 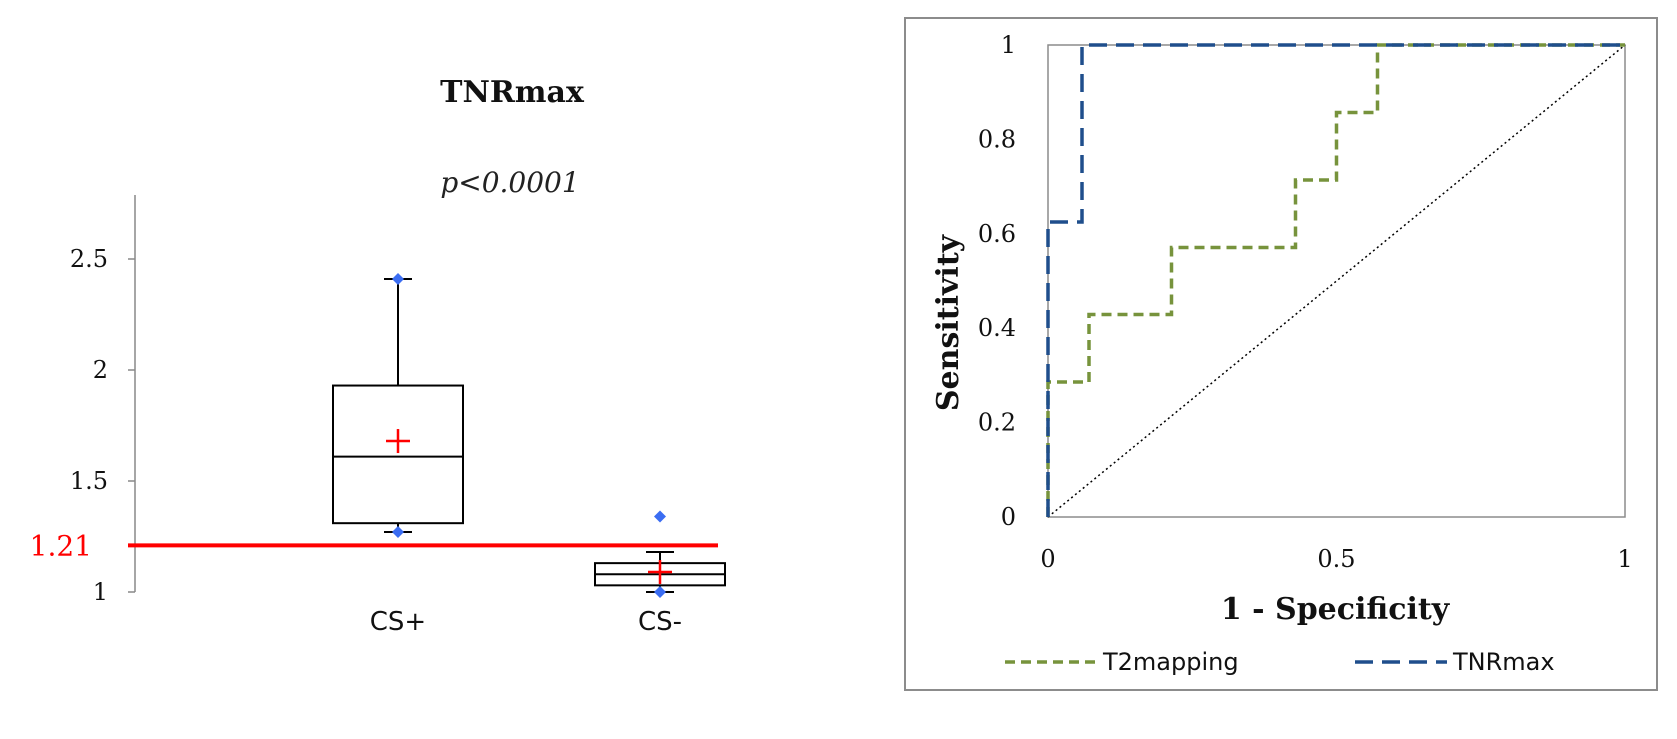 What do you see at coordinates (509, 182) in the screenshot?
I see `box-plot-subtitle: p<0.0001` at bounding box center [509, 182].